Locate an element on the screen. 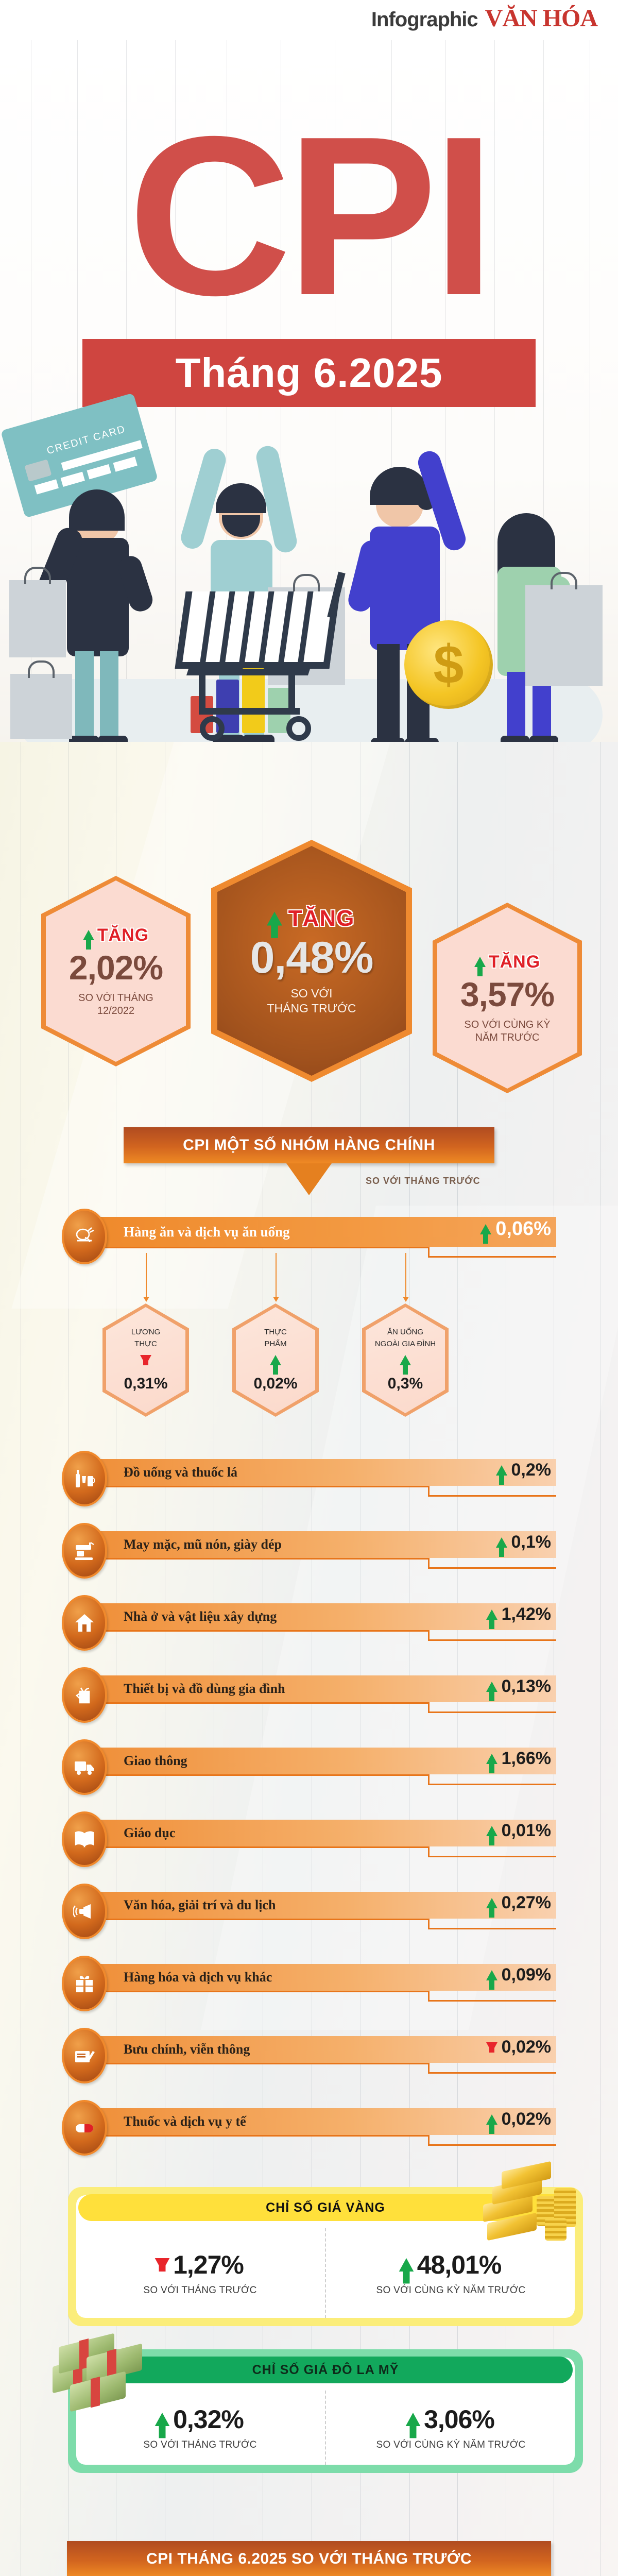  group-row-post-telecom: Bưu chính, viễn thông 0,02% is located at coordinates (309, 2055).